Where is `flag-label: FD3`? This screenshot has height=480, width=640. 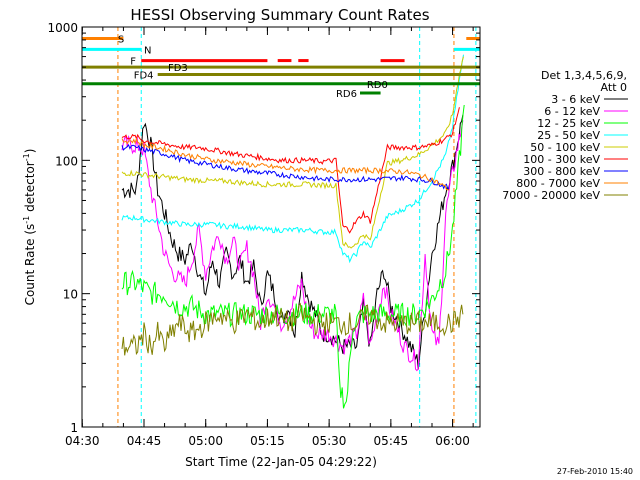 flag-label: FD3 is located at coordinates (178, 68).